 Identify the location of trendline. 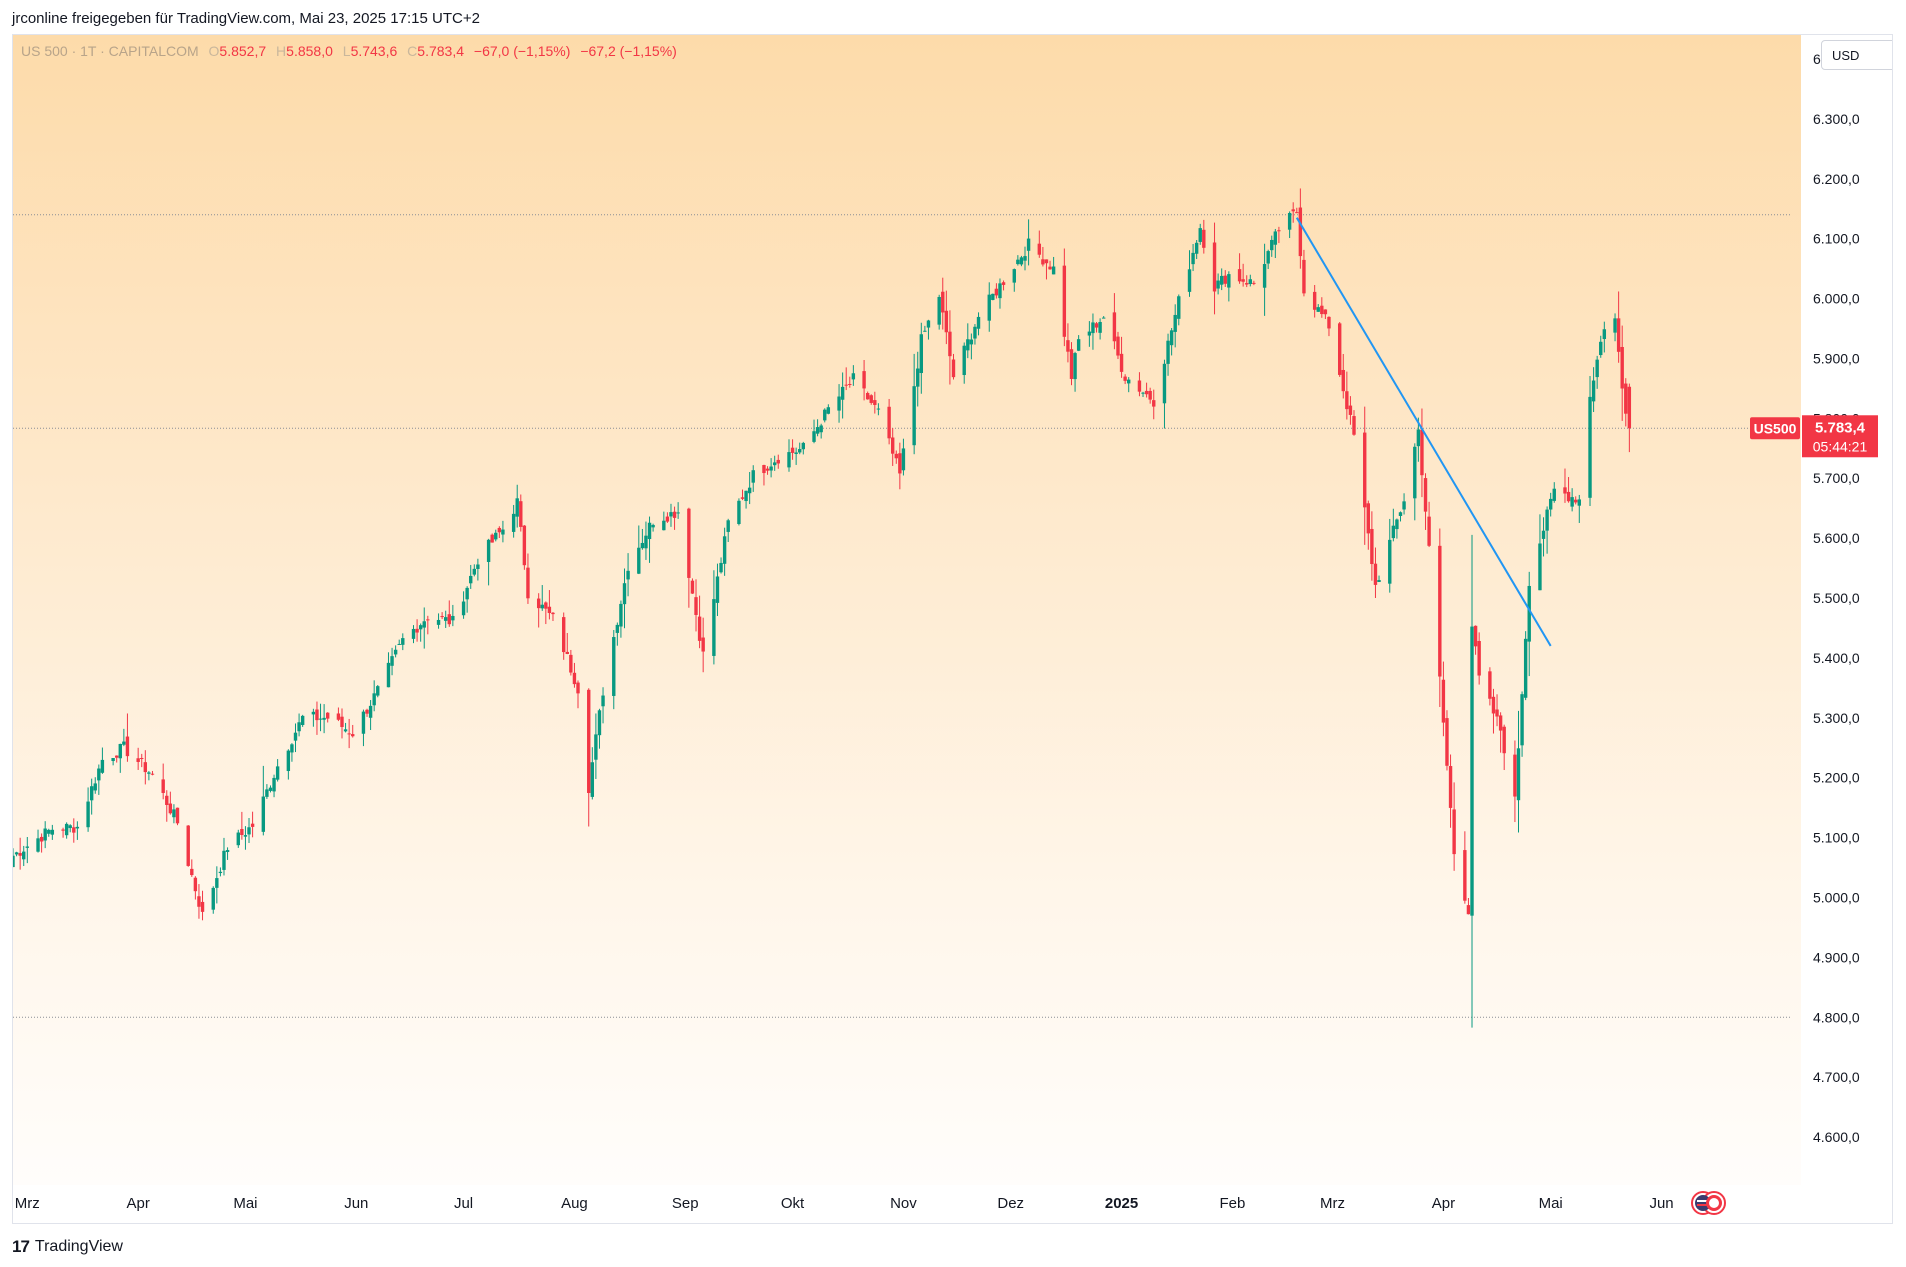
(1423, 432).